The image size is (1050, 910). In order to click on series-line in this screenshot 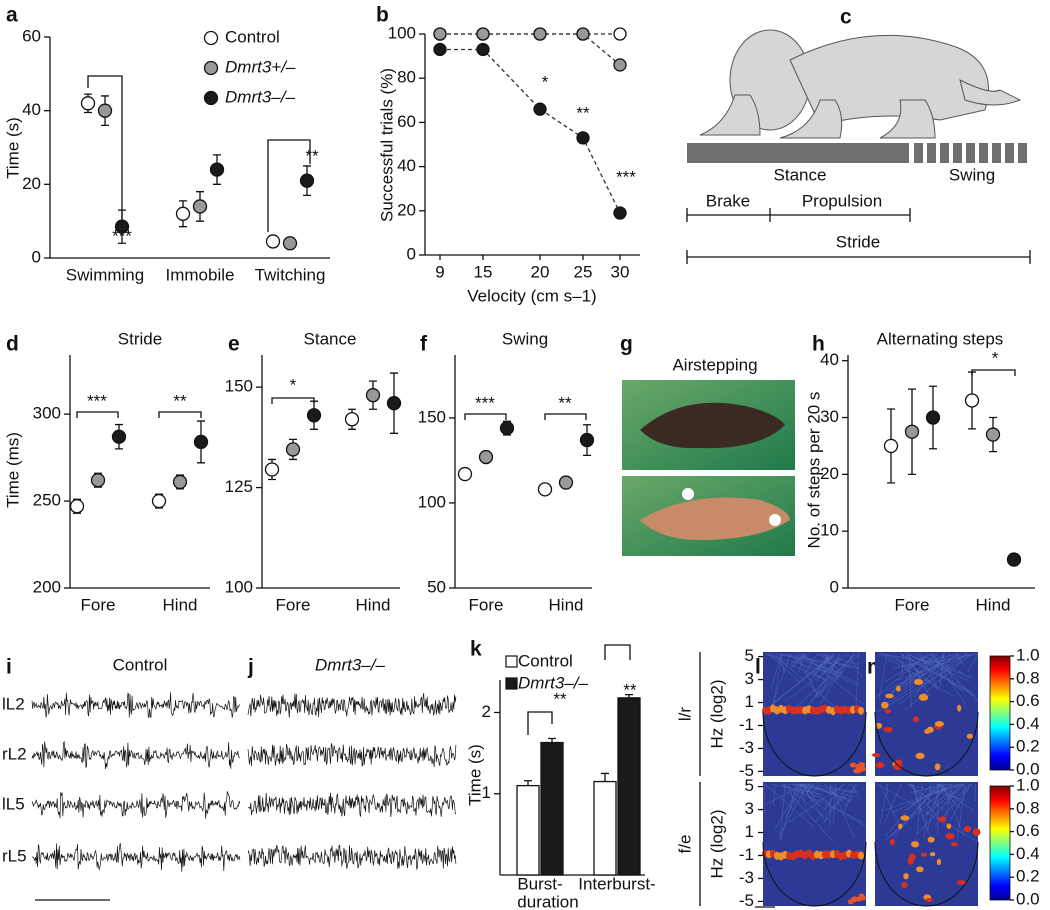, I will do `click(530, 131)`.